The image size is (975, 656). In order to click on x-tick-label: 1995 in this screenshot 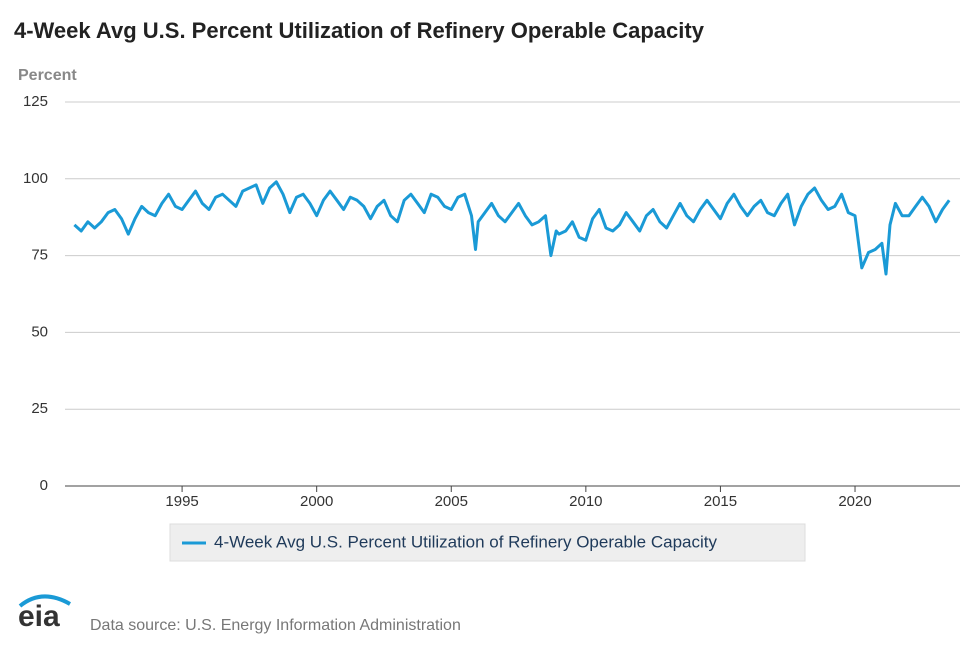, I will do `click(181, 501)`.